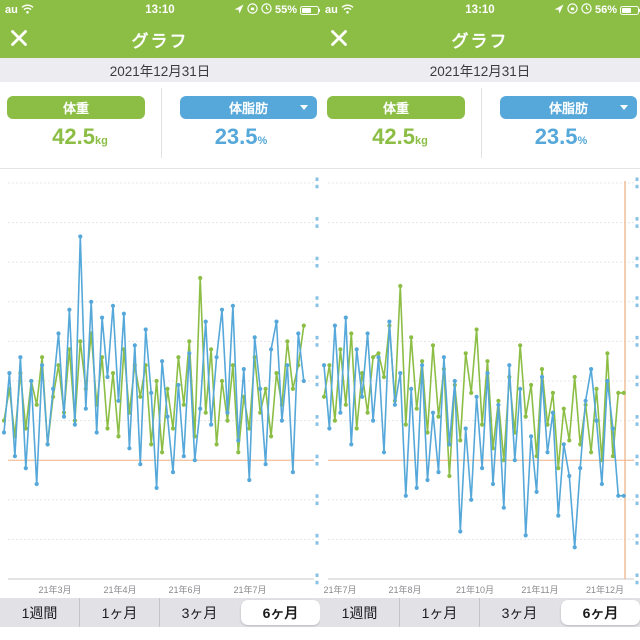 Image resolution: width=640 pixels, height=640 pixels. What do you see at coordinates (582, 141) in the screenshot?
I see `fat-unit: %` at bounding box center [582, 141].